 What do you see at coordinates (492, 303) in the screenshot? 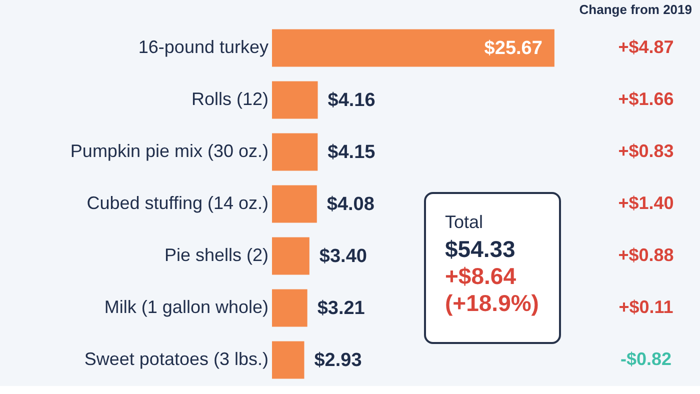
I see `annotation: (+18.9%)` at bounding box center [492, 303].